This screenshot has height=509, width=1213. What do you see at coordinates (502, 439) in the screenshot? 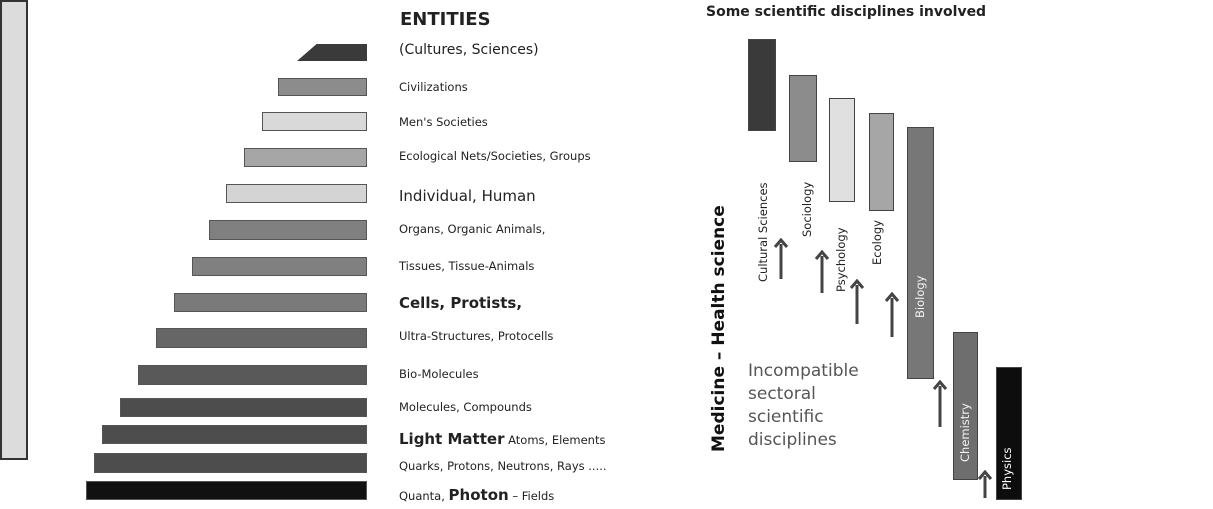
I see `entity-label-light-matter: Light Matter Atoms, Elements` at bounding box center [502, 439].